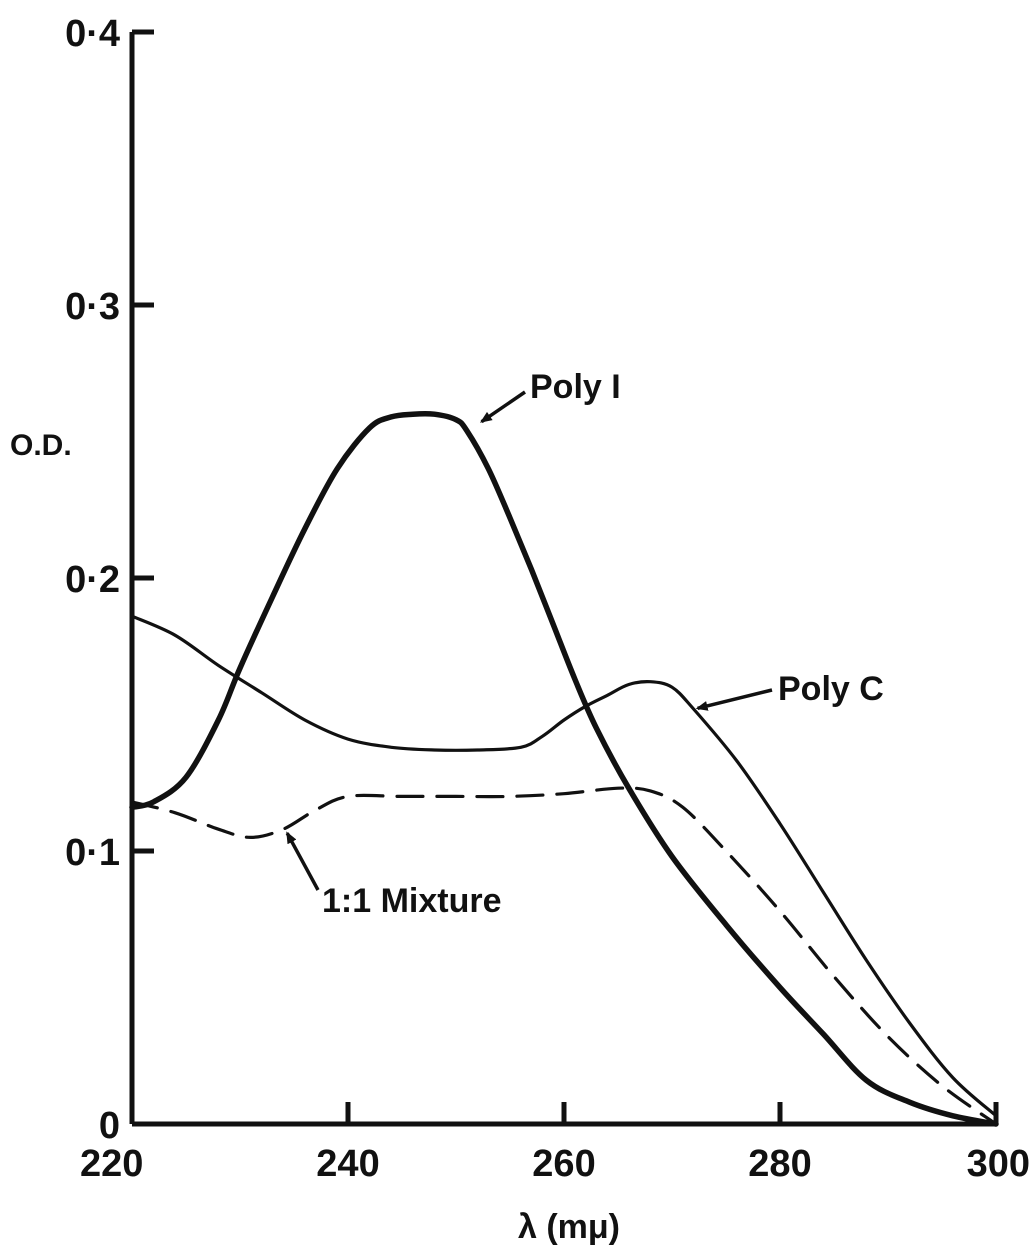 The image size is (1033, 1254). Describe the element at coordinates (302, 861) in the screenshot. I see `annotation-arrow-1-1-mixture` at that location.